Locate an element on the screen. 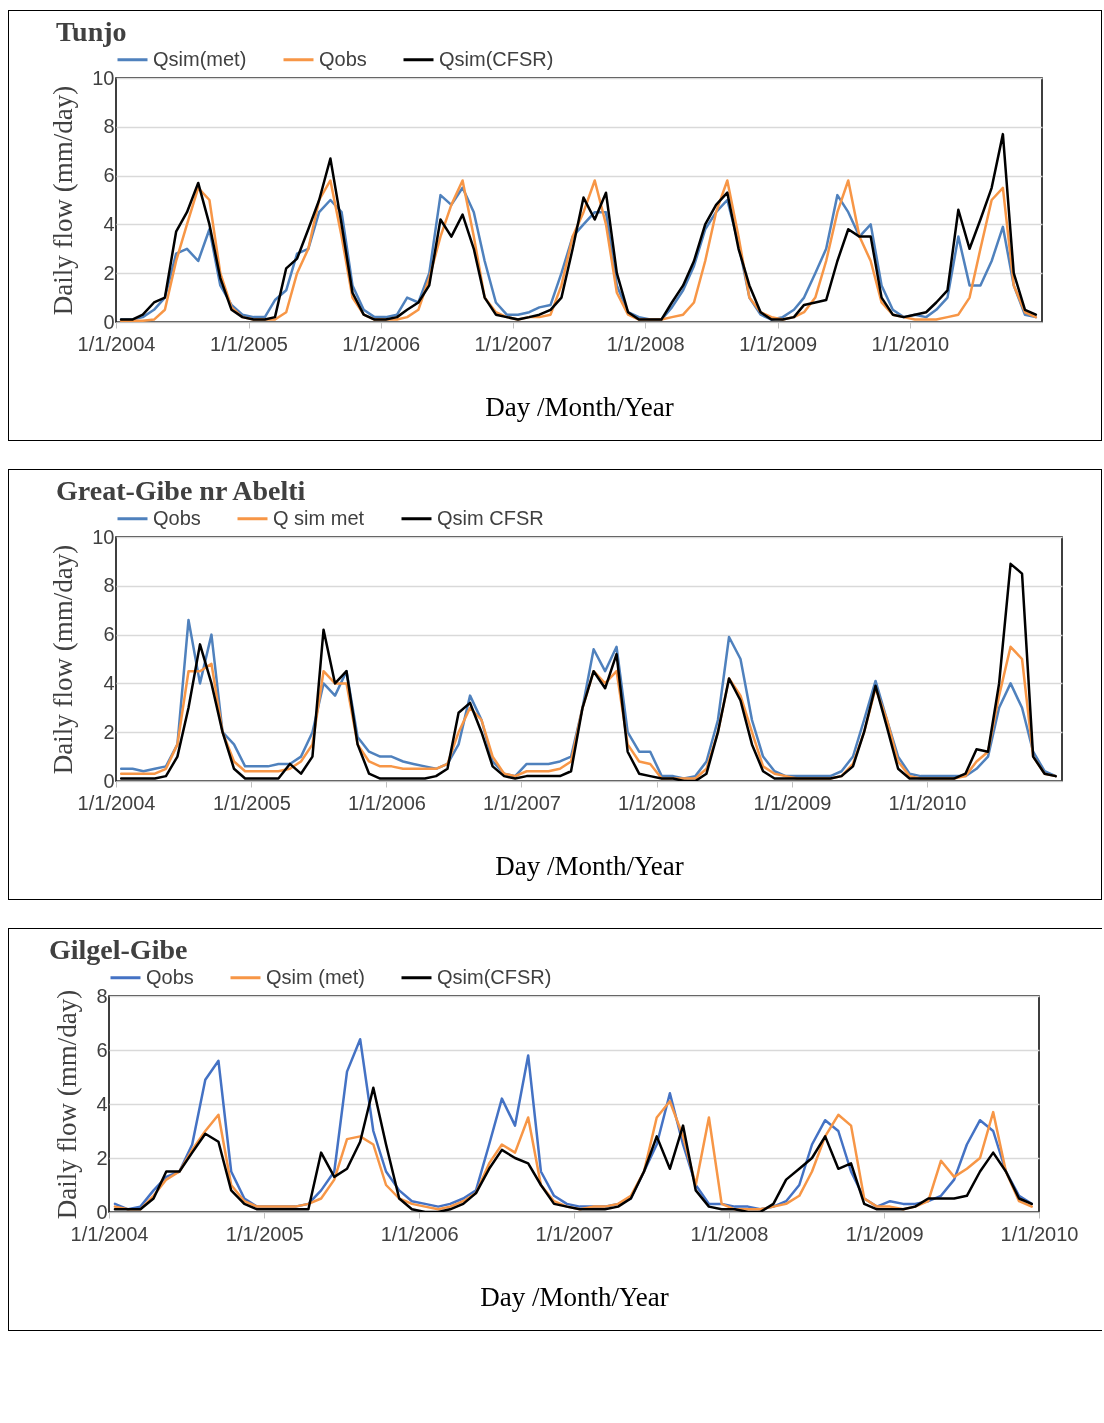 The image size is (1104, 1423). chart-title: Tunjo is located at coordinates (91, 31).